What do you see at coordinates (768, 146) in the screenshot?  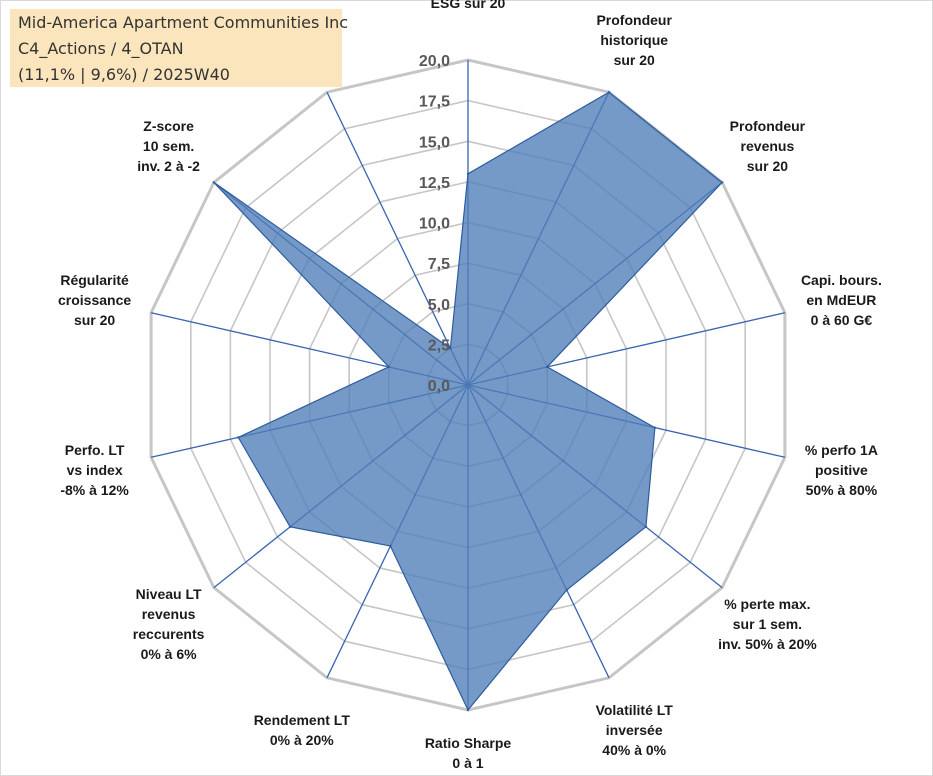 I see `axis-label: Profondeur revenus sur 20` at bounding box center [768, 146].